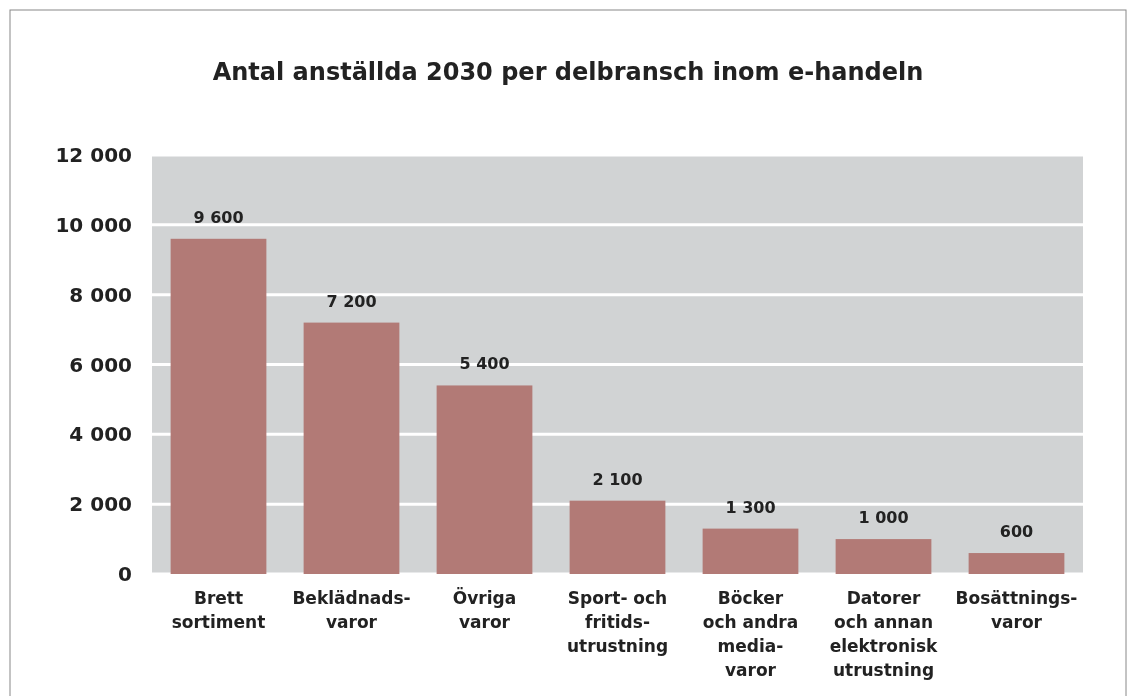 This screenshot has width=1136, height=696. Describe the element at coordinates (93, 155) in the screenshot. I see `y-tick-label: 12 000` at that location.